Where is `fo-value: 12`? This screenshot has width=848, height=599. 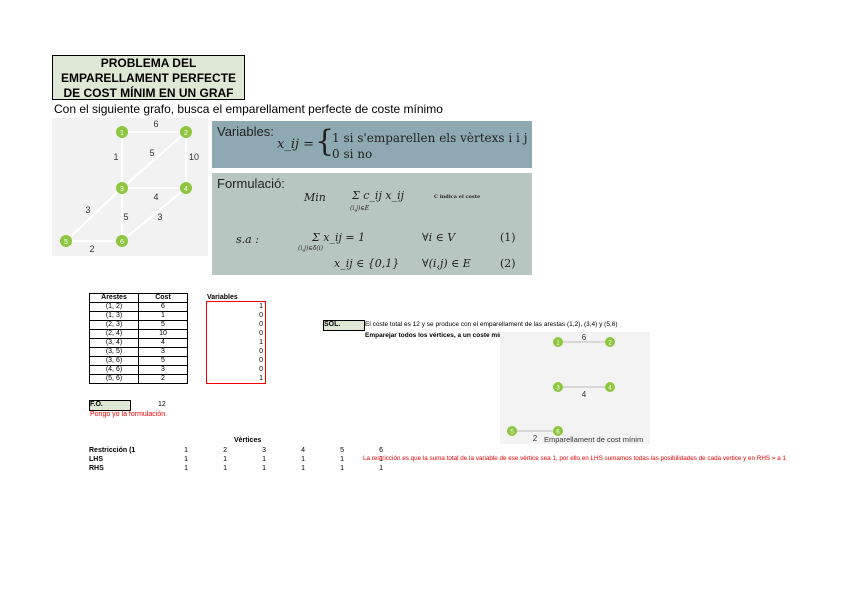
fo-value: 12 is located at coordinates (162, 404).